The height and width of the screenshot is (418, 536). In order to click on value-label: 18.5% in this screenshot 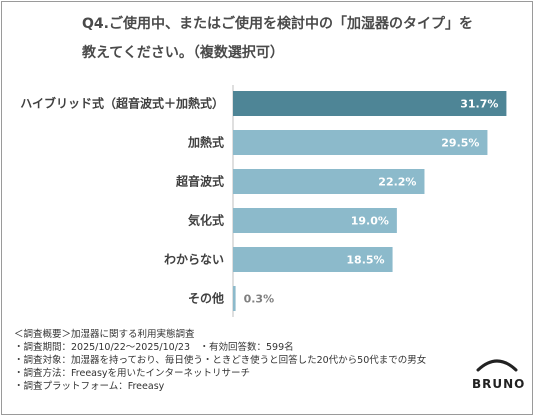, I will do `click(365, 260)`.